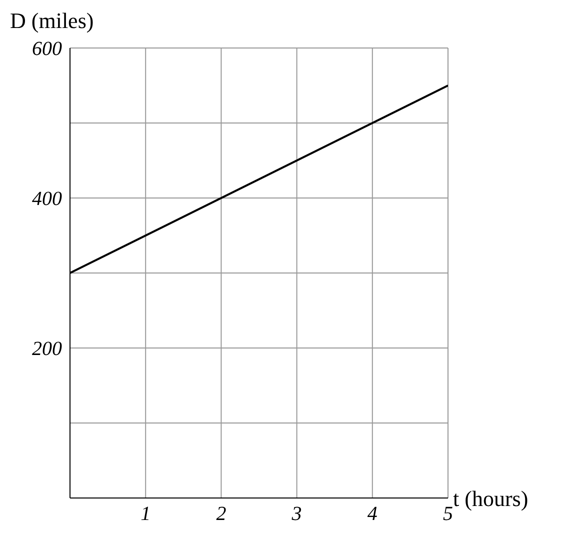  What do you see at coordinates (221, 514) in the screenshot?
I see `x-tick-label: 2` at bounding box center [221, 514].